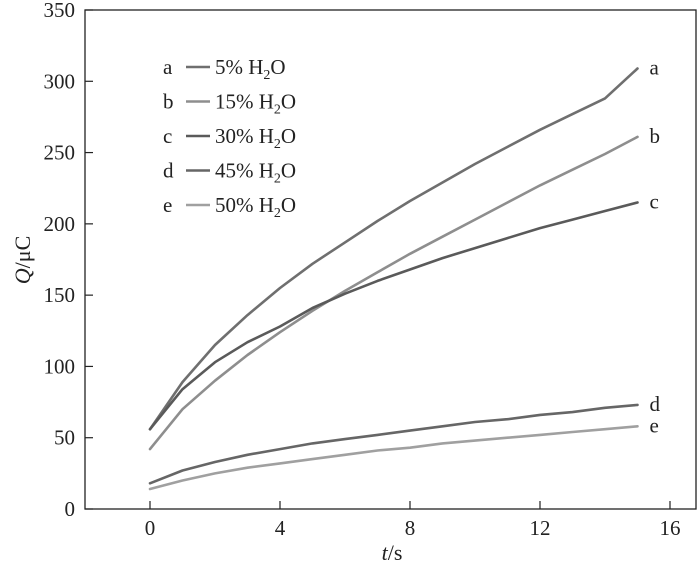  I want to click on y-tick-label-300: 300, so click(60, 81).